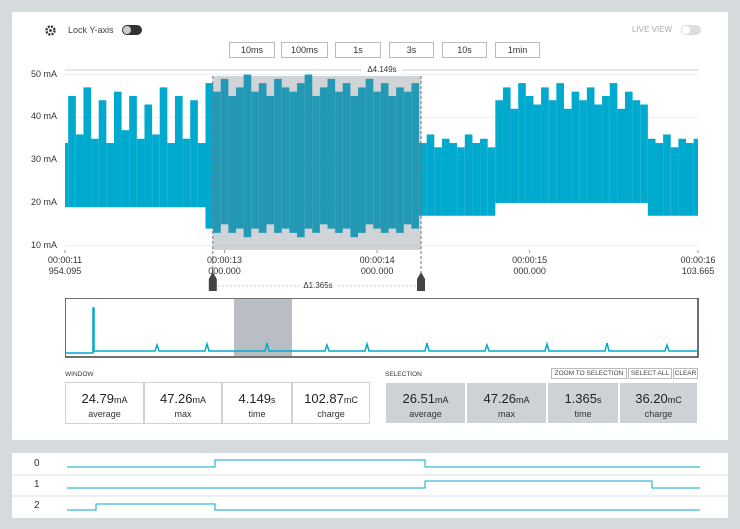 This screenshot has height=529, width=740. I want to click on stat-label: max, so click(183, 414).